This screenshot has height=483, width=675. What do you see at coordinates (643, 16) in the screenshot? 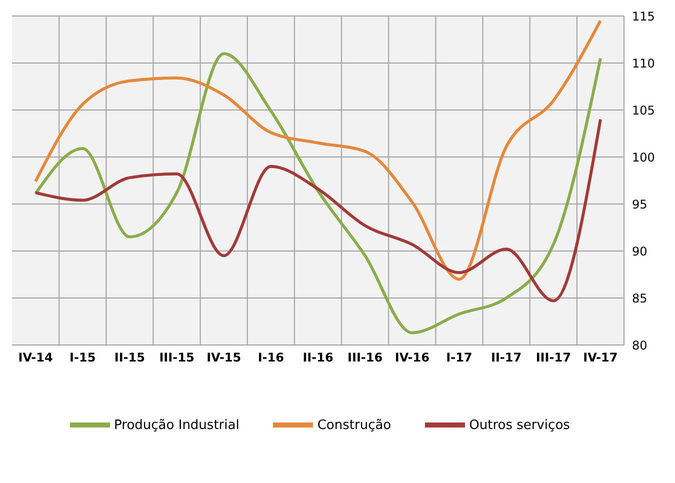
I see `y-tick-label: 115` at bounding box center [643, 16].